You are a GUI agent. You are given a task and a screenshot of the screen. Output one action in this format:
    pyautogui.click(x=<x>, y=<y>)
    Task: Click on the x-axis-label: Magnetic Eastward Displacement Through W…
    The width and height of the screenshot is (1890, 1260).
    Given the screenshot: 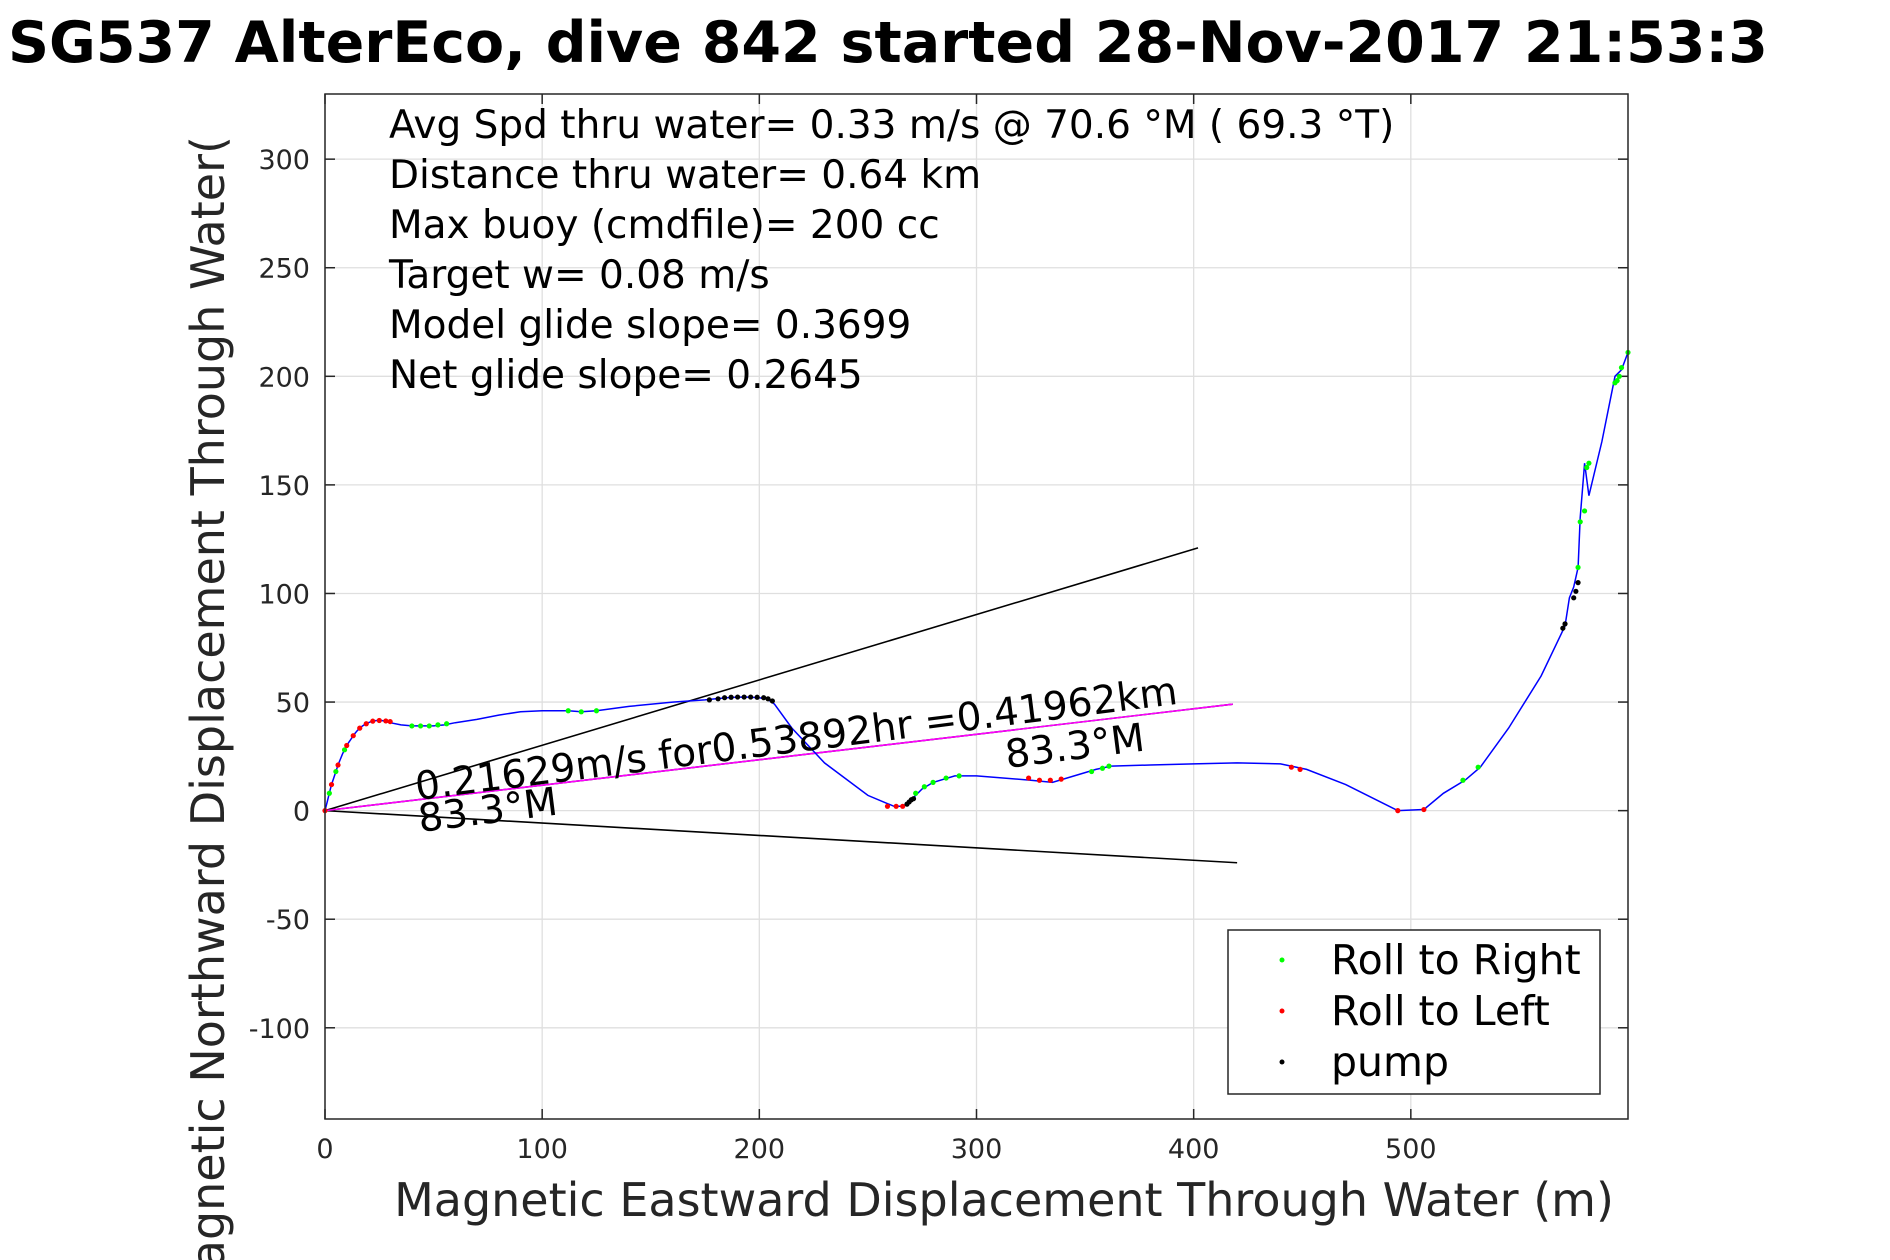 What is the action you would take?
    pyautogui.click(x=1004, y=1200)
    